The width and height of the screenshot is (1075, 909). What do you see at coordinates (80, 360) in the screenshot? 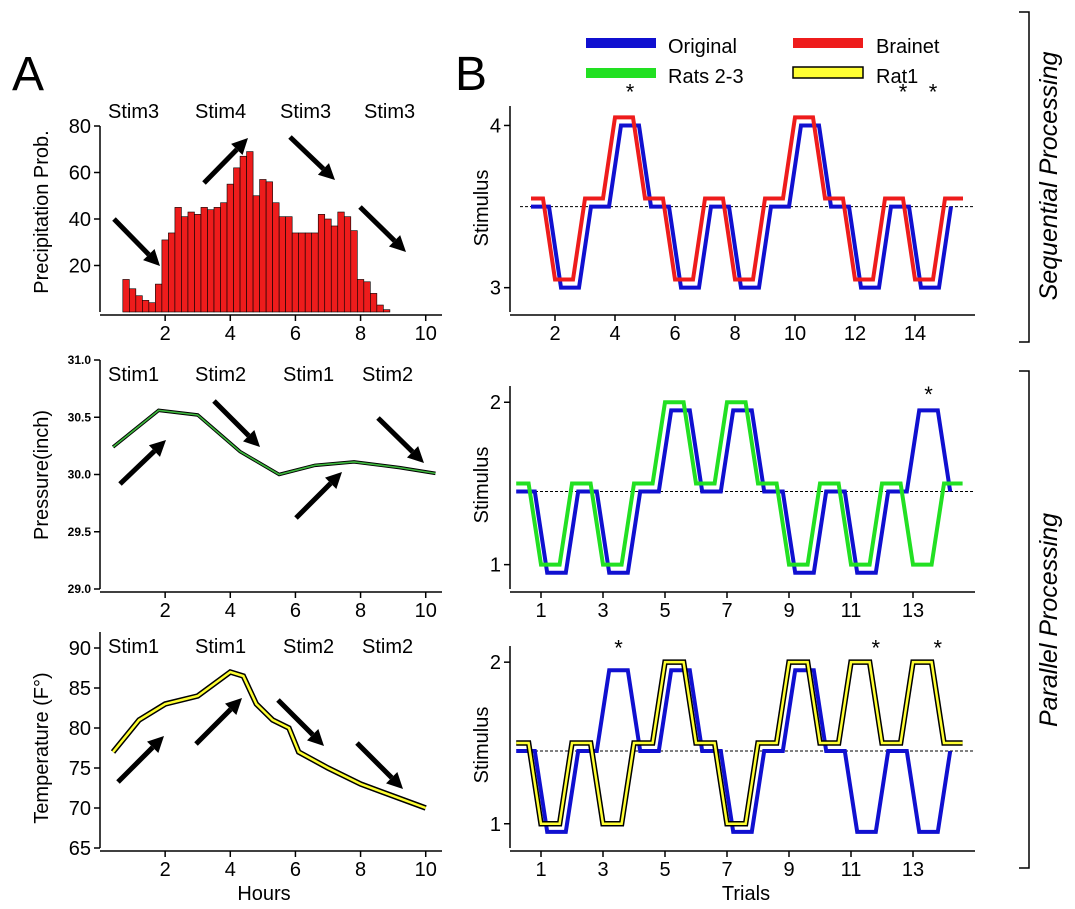
I see `y-tick-label: 31.0` at bounding box center [80, 360].